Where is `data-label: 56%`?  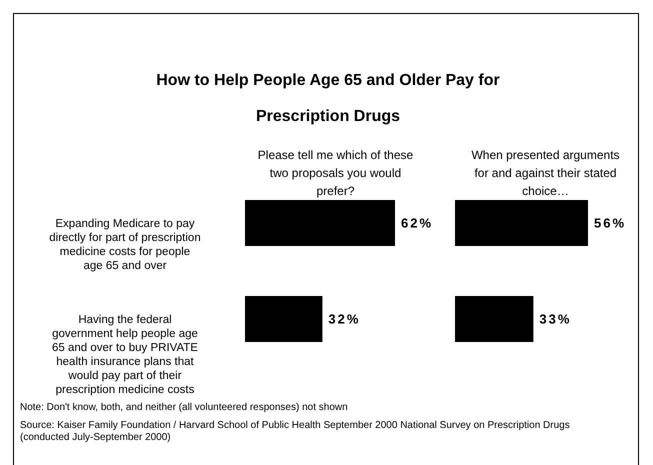
data-label: 56% is located at coordinates (610, 223).